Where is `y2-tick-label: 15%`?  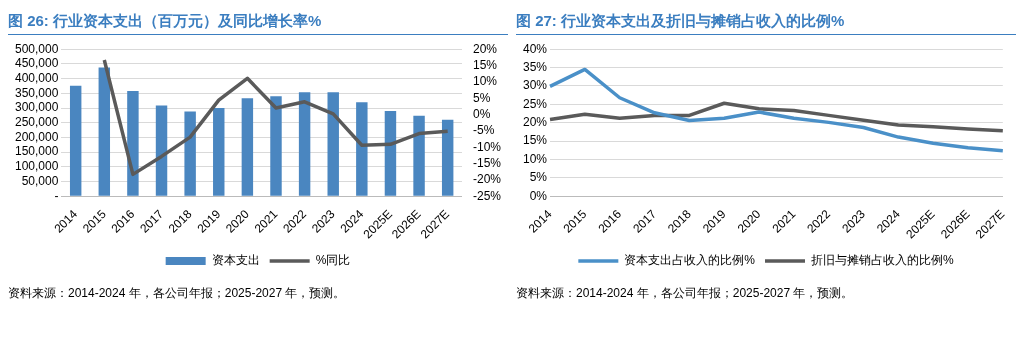
y2-tick-label: 15% is located at coordinates (485, 64).